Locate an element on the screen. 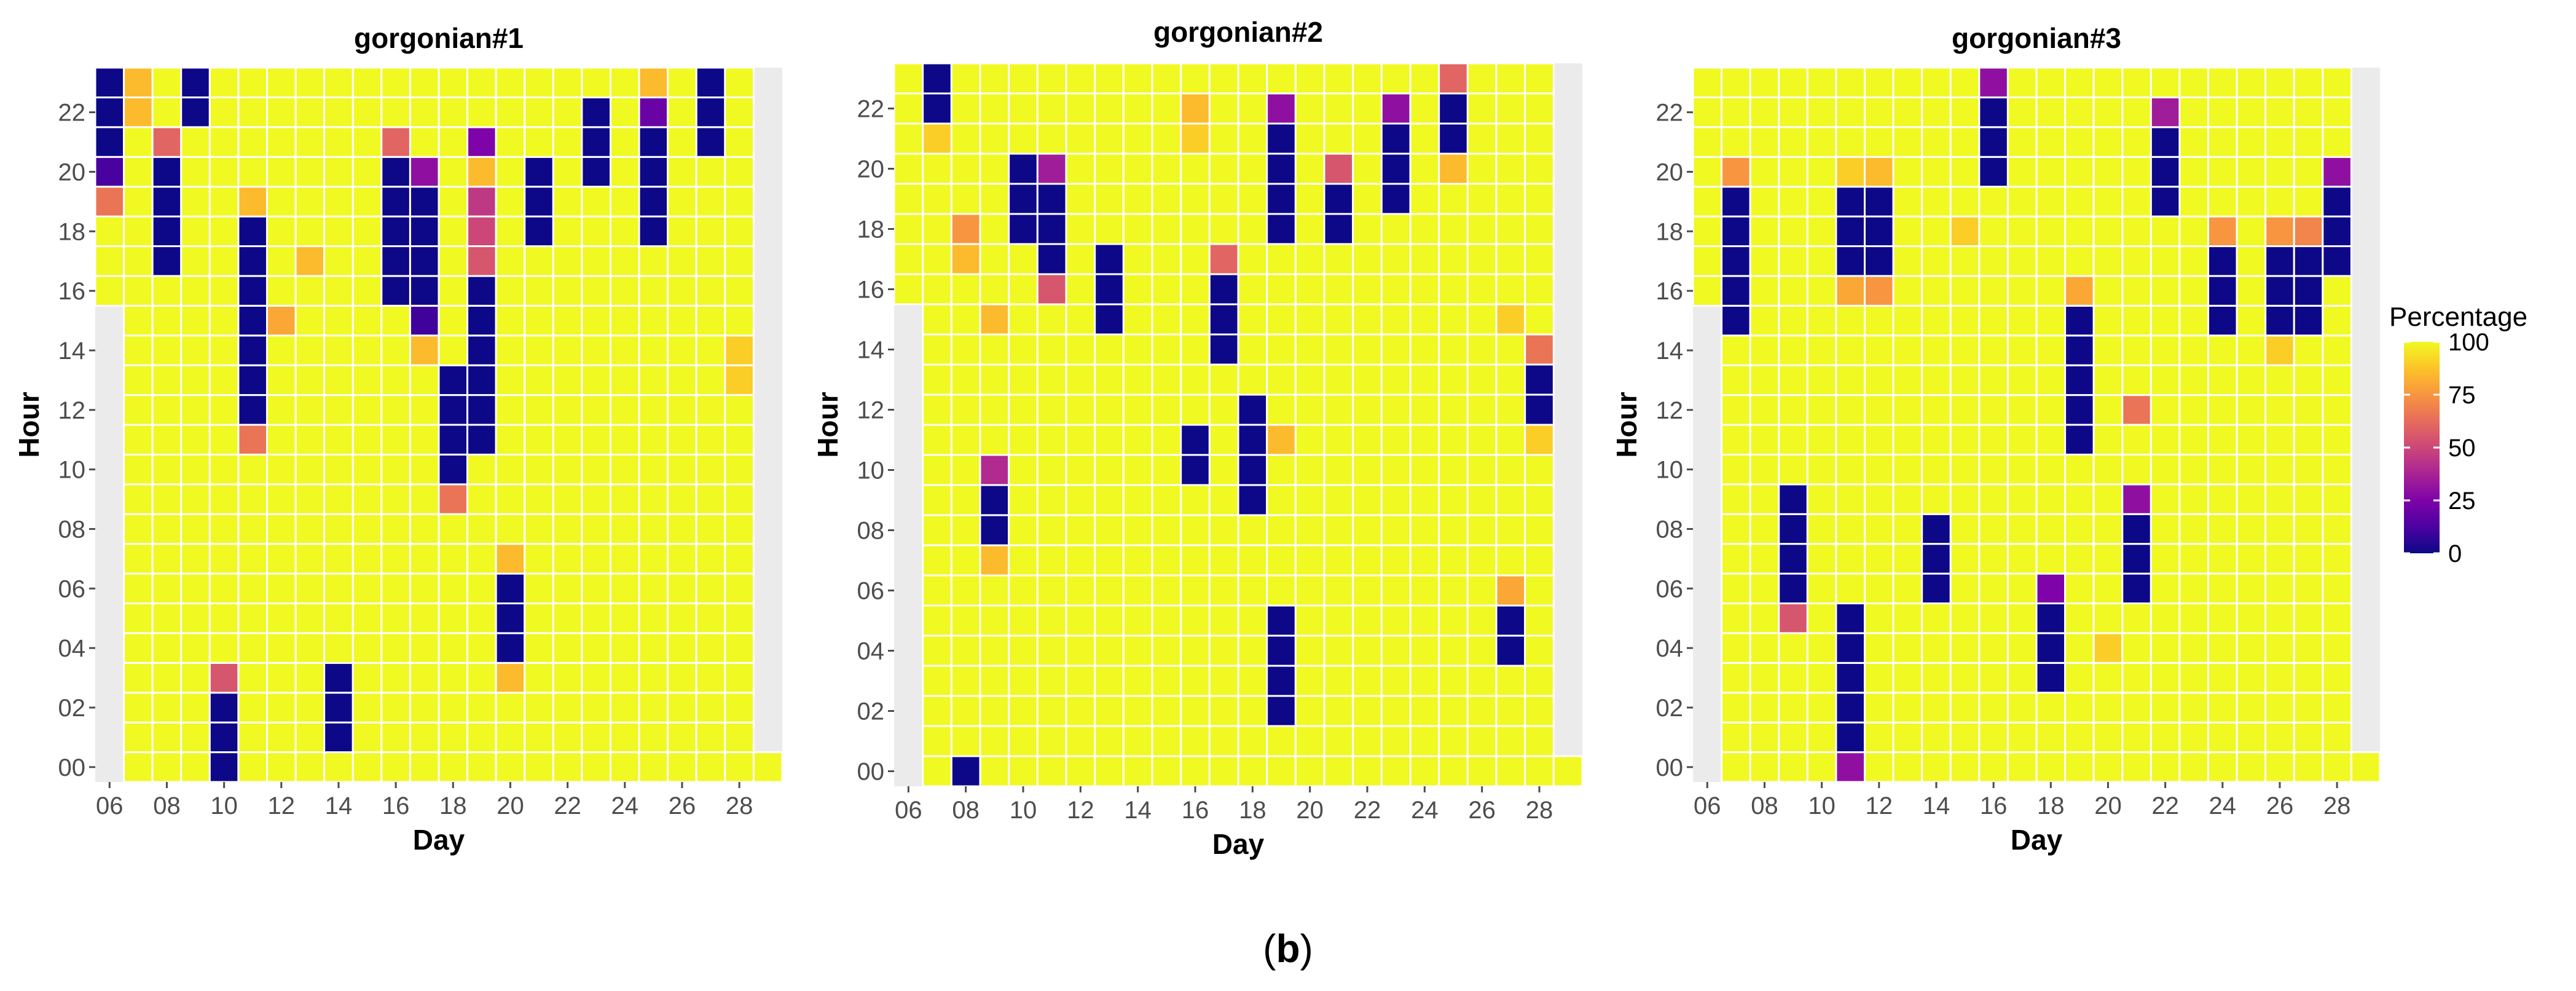 This screenshot has height=991, width=2576. x-tick-label: 08 is located at coordinates (966, 810).